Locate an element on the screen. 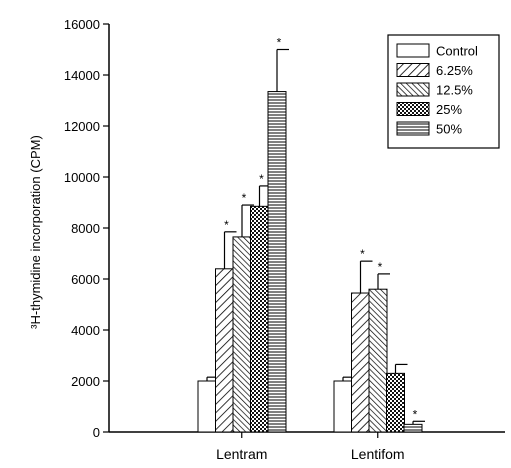  legend-label: Control is located at coordinates (457, 51).